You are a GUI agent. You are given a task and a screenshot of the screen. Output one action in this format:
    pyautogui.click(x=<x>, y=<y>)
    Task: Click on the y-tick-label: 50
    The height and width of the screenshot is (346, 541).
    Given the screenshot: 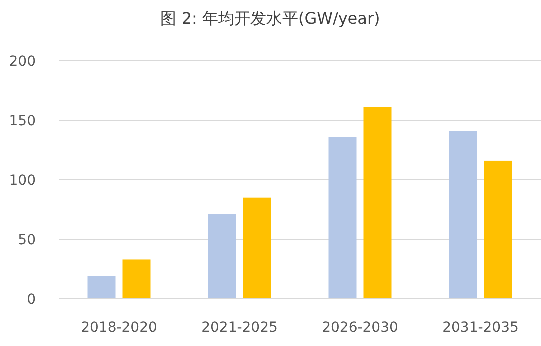 What is the action you would take?
    pyautogui.click(x=27, y=240)
    